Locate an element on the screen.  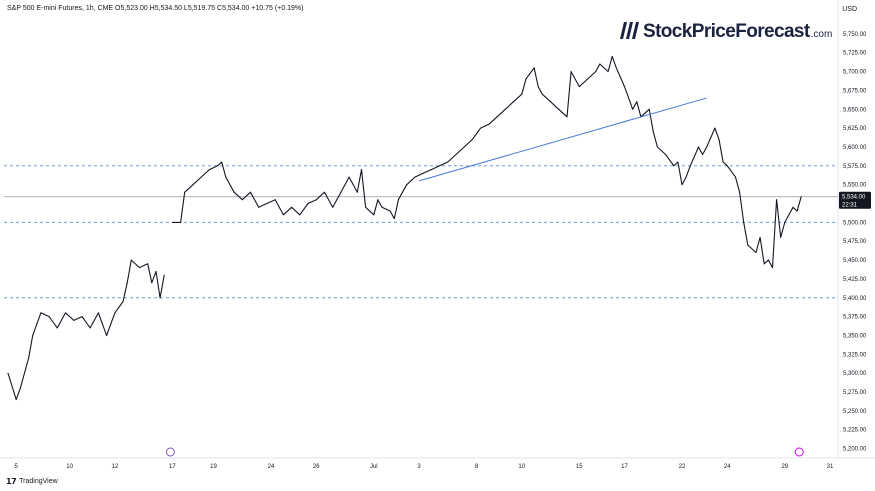
y-tick-label: 5,650.00 is located at coordinates (855, 110).